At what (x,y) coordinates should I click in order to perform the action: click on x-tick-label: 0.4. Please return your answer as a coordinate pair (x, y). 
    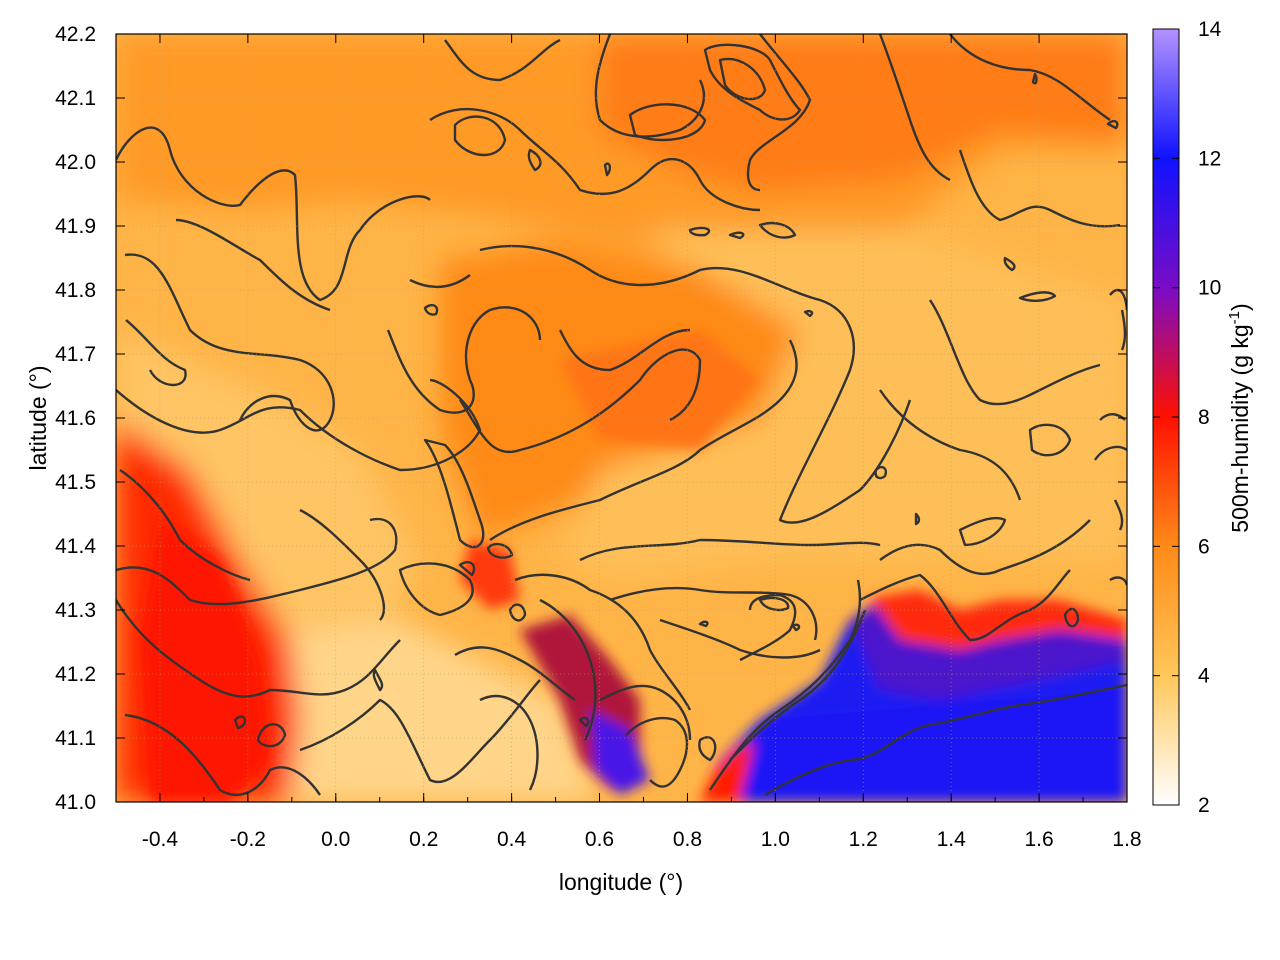
    Looking at the image, I should click on (512, 839).